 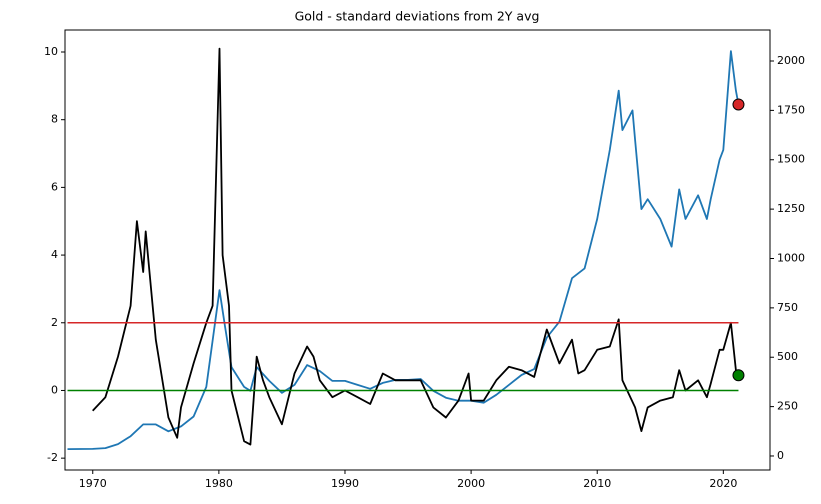 What do you see at coordinates (791, 159) in the screenshot?
I see `y2-tick-label: 1500` at bounding box center [791, 159].